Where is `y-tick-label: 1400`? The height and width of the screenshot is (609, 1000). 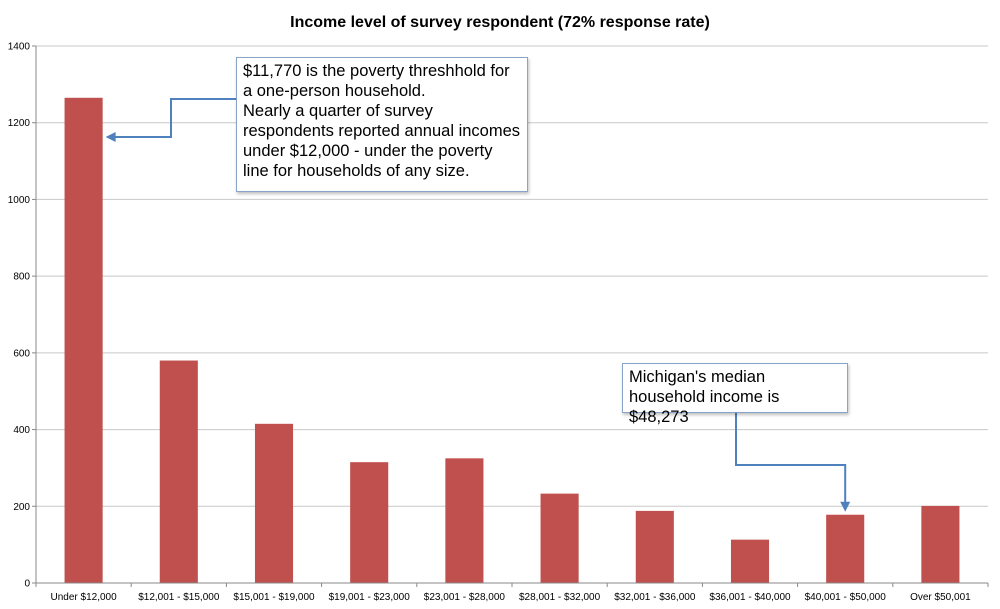
y-tick-label: 1400 is located at coordinates (19, 47).